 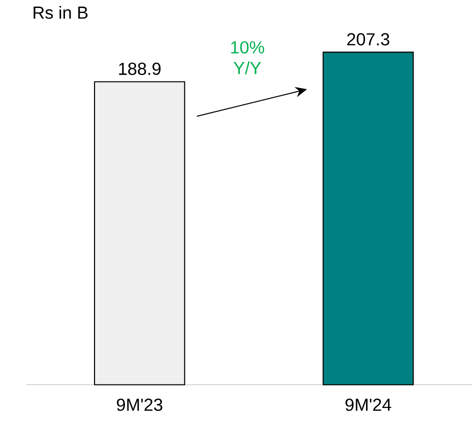 What do you see at coordinates (369, 405) in the screenshot?
I see `x-tick-label: 9M'24` at bounding box center [369, 405].